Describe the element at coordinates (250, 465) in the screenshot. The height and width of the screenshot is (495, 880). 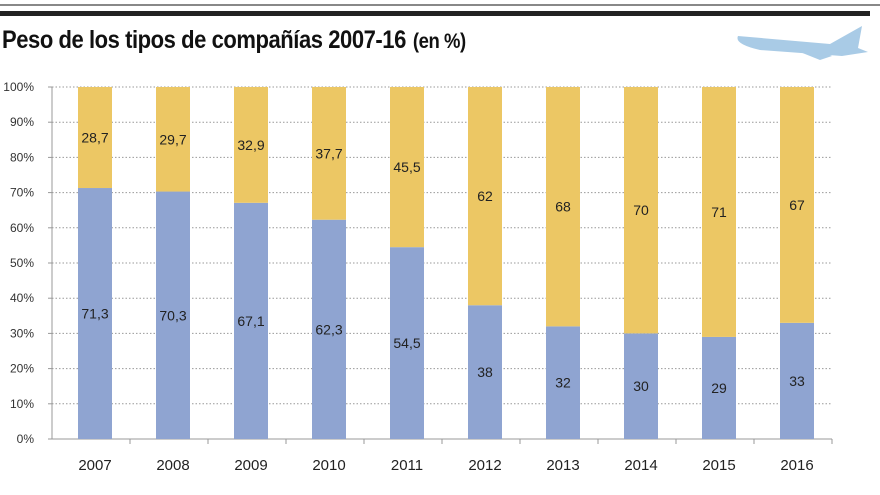
I see `x-tick-label: 2009` at that location.